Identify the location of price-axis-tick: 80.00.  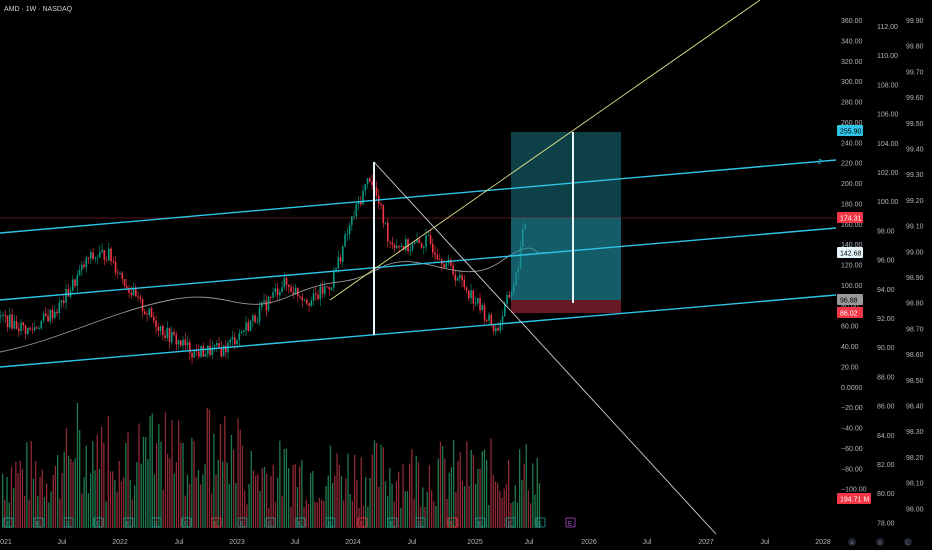
(850, 306).